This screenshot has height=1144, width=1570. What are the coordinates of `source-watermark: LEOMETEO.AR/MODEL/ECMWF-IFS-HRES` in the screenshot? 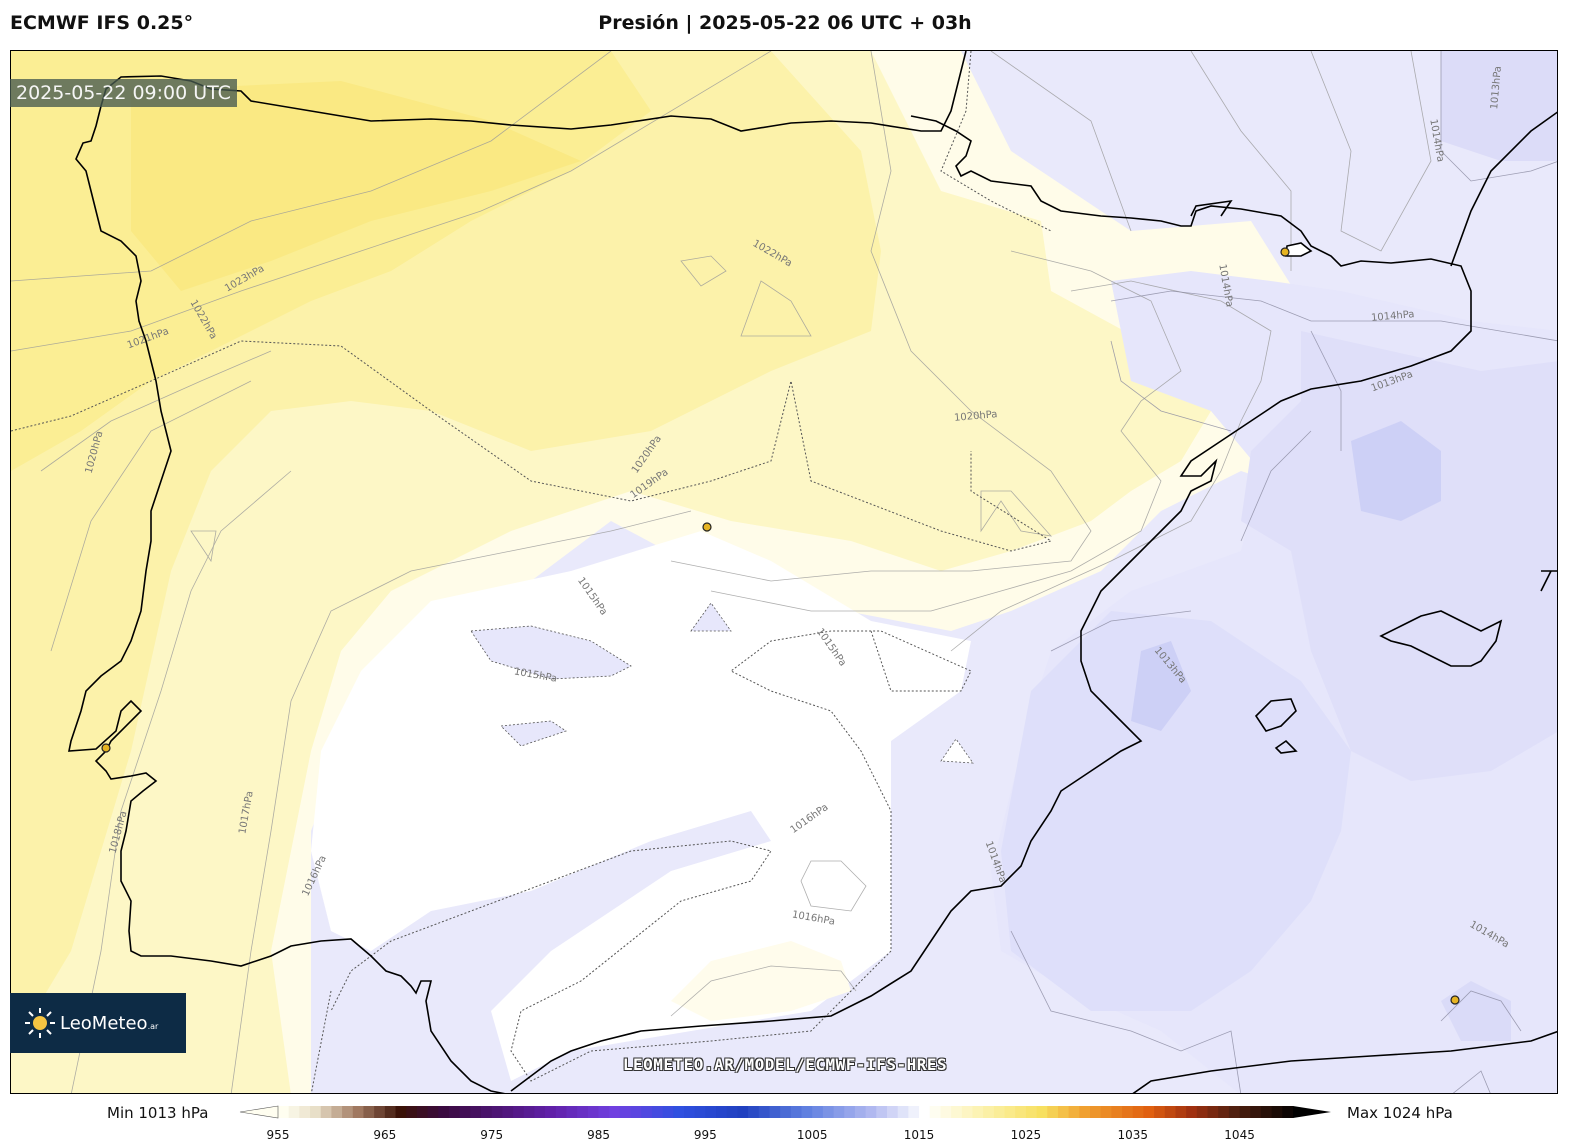 It's located at (785, 1064).